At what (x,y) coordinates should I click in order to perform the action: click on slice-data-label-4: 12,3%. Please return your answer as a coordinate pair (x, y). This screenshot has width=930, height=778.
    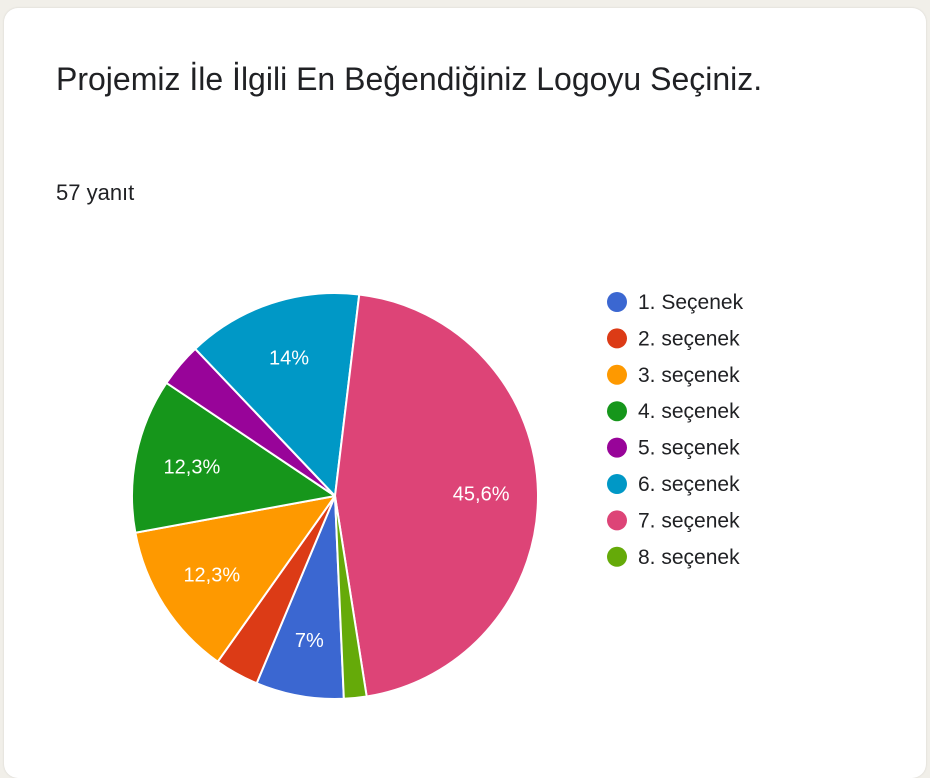
    Looking at the image, I should click on (192, 467).